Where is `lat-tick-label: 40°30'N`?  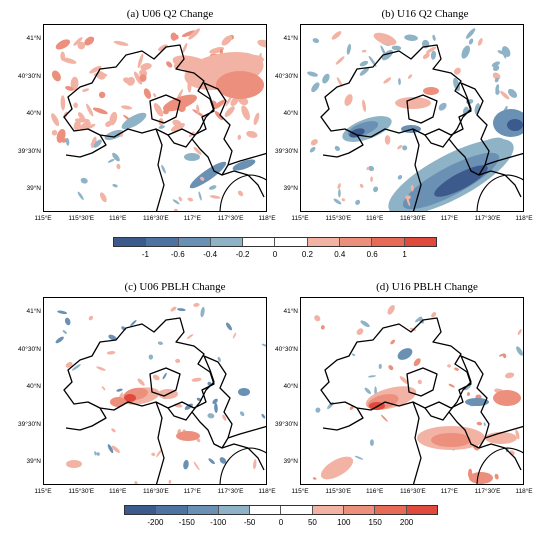
lat-tick-label: 40°30'N is located at coordinates (29, 349).